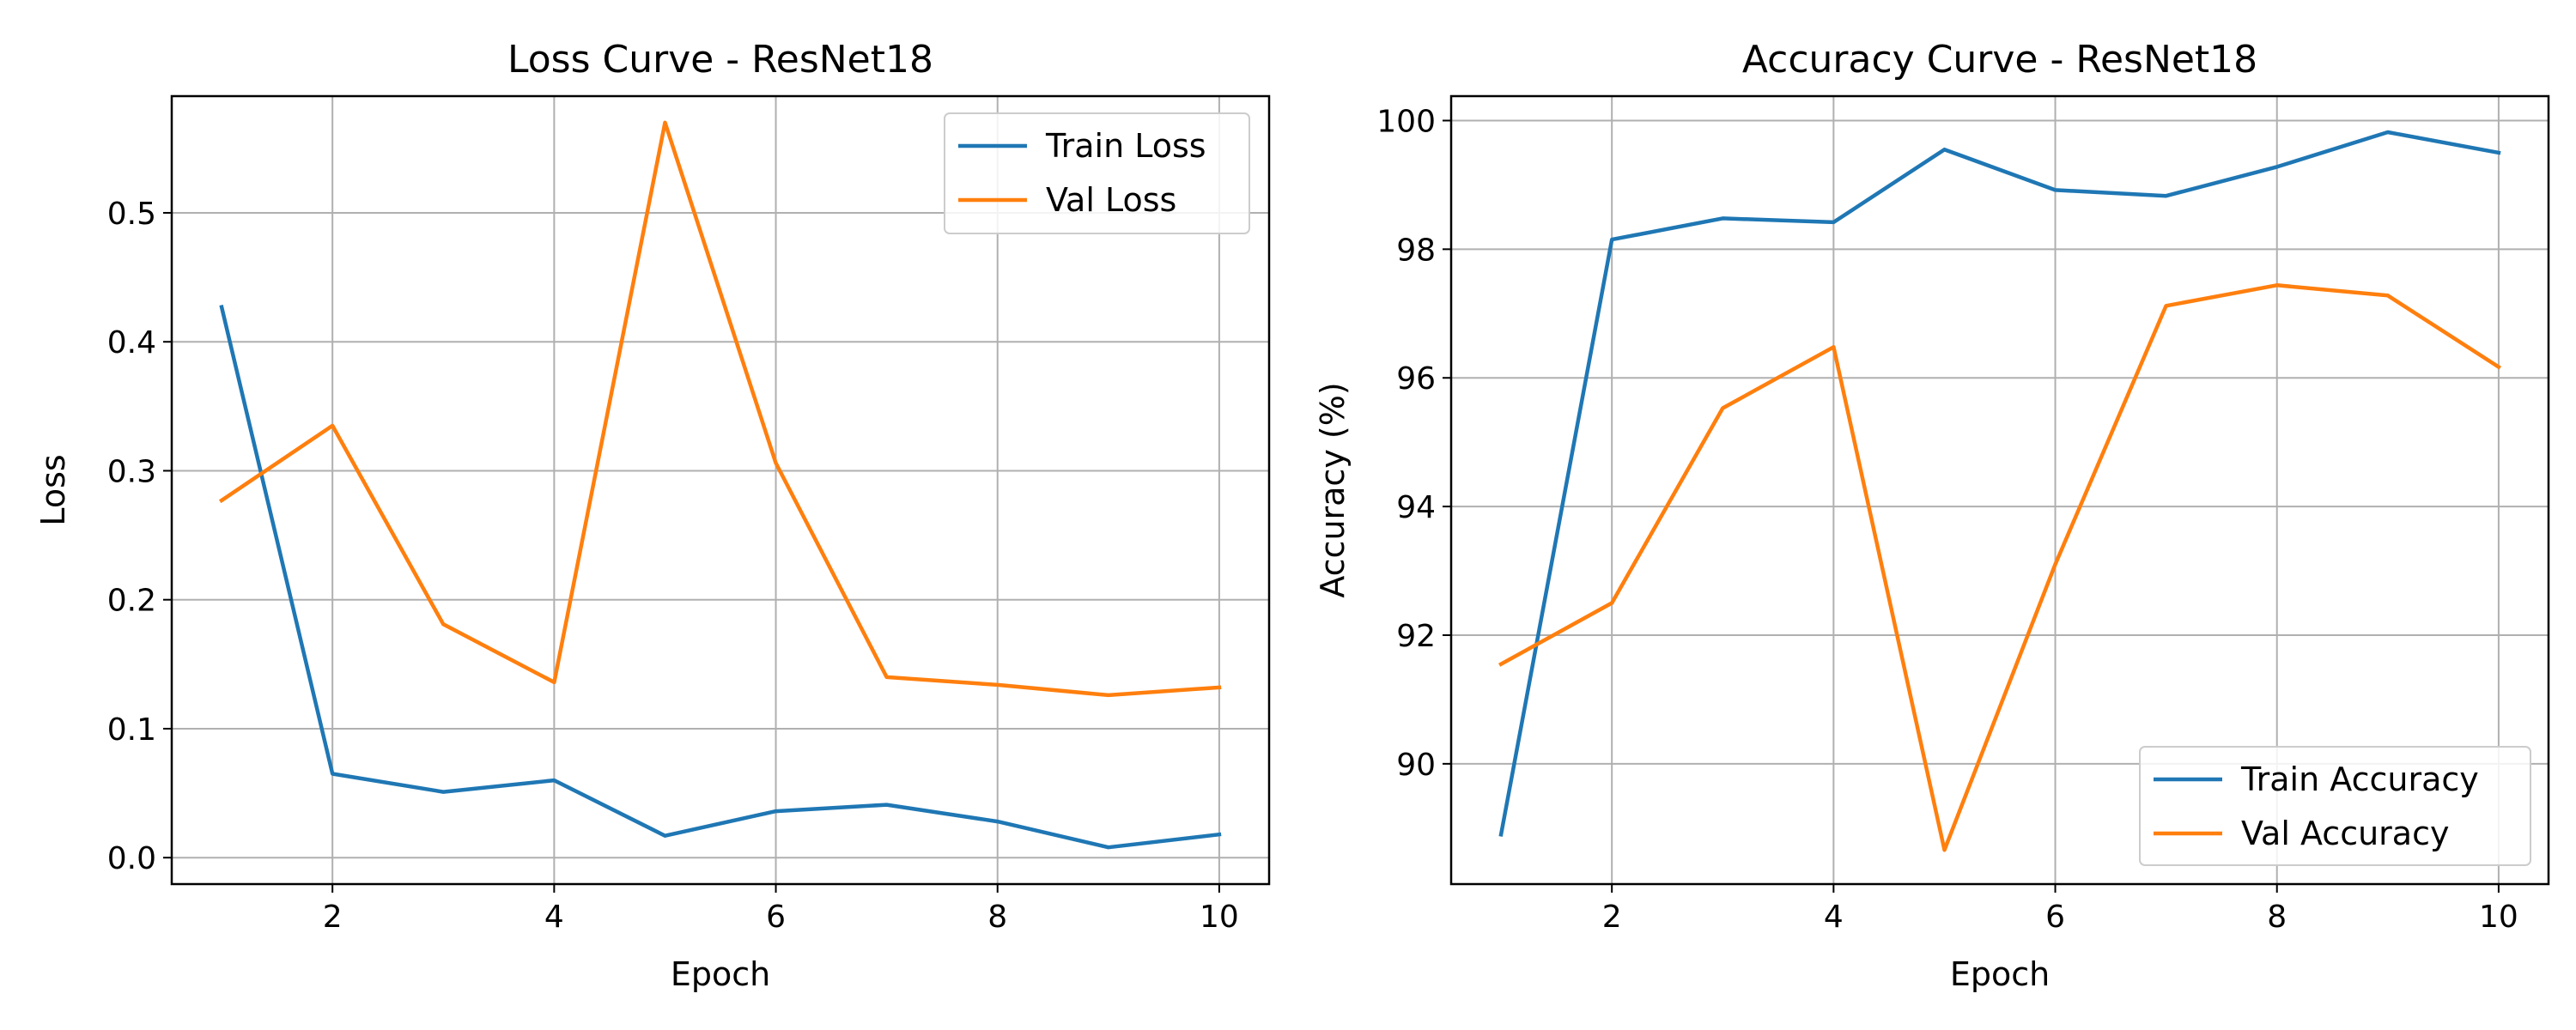  What do you see at coordinates (132, 730) in the screenshot?
I see `y-tick-label: 0.1` at bounding box center [132, 730].